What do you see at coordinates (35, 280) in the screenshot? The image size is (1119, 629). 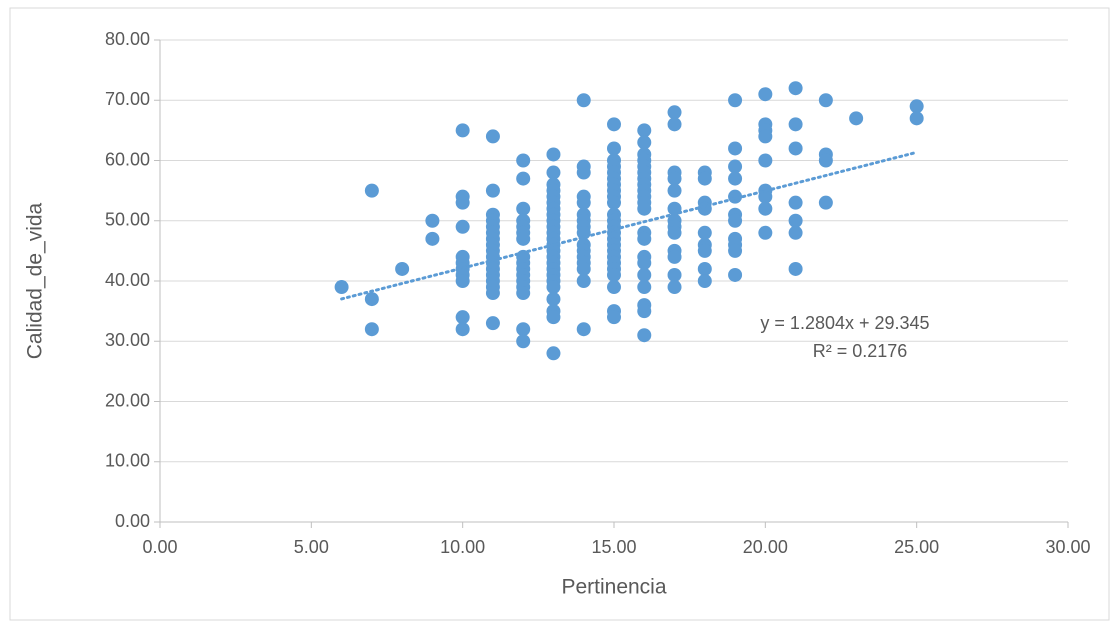 I see `y-axis-title: Calidad_de_vida` at bounding box center [35, 280].